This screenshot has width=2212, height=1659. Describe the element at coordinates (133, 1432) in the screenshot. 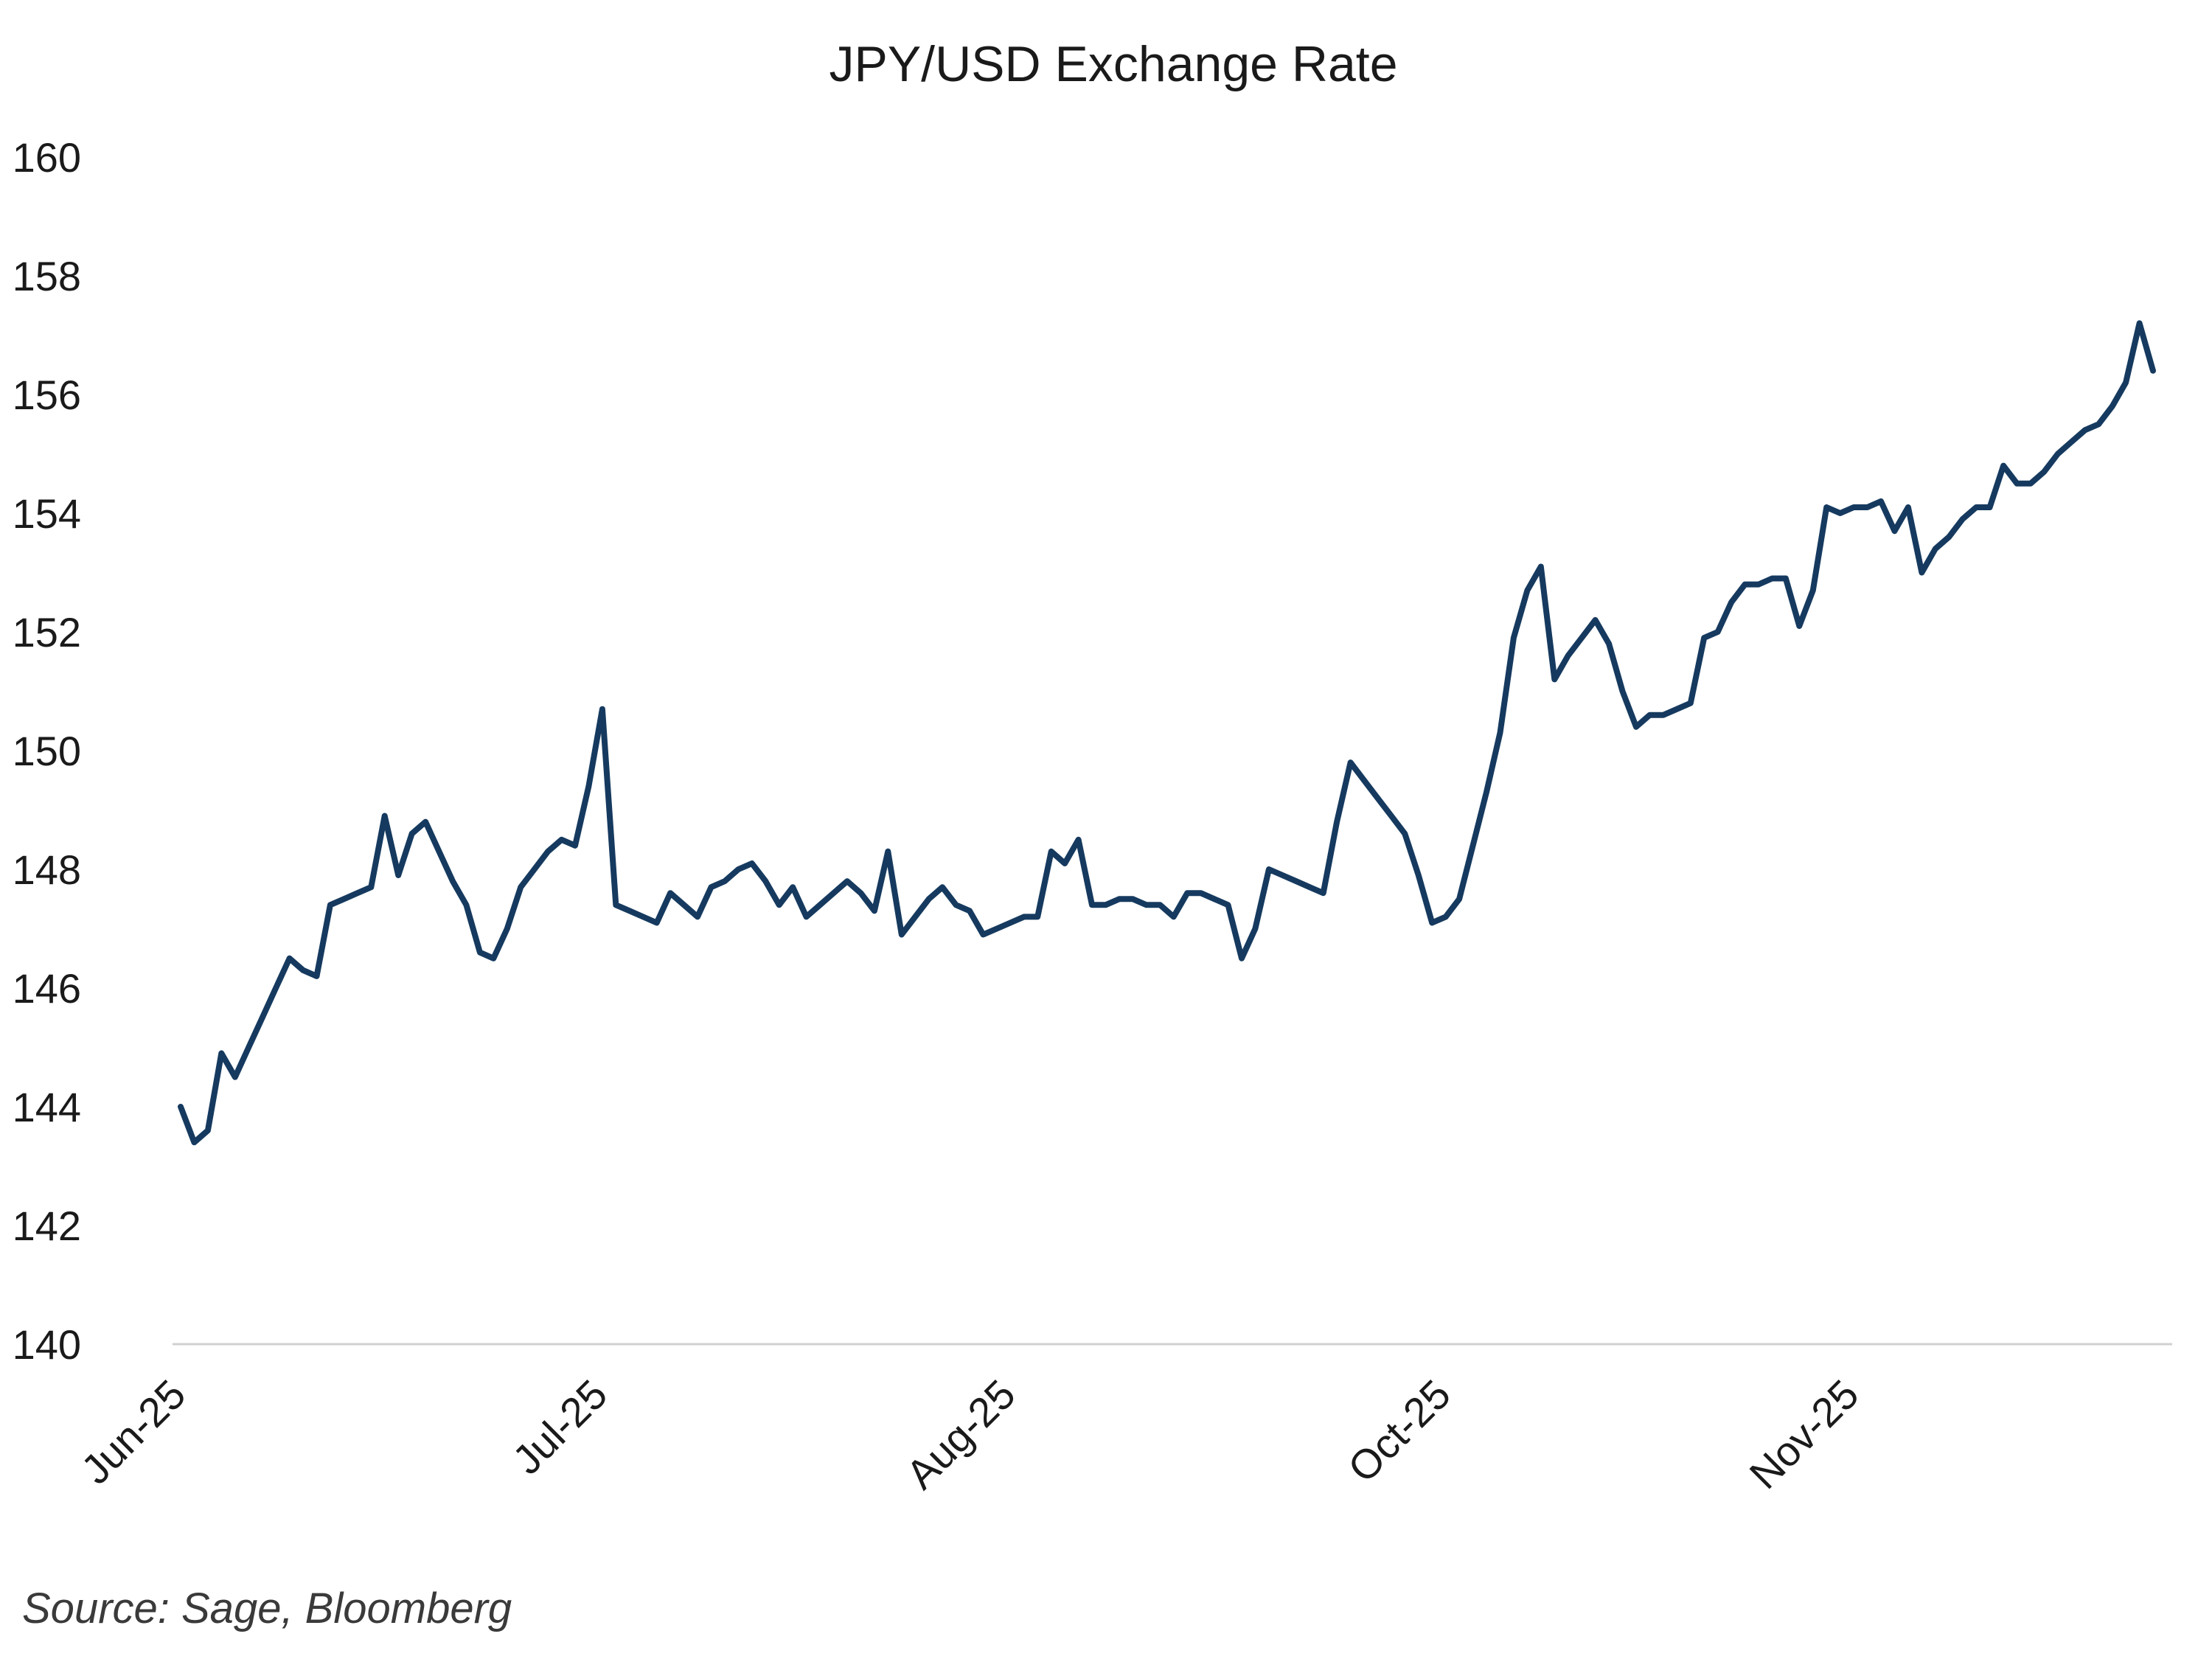

I see `x-tick-label: Jun-25` at that location.